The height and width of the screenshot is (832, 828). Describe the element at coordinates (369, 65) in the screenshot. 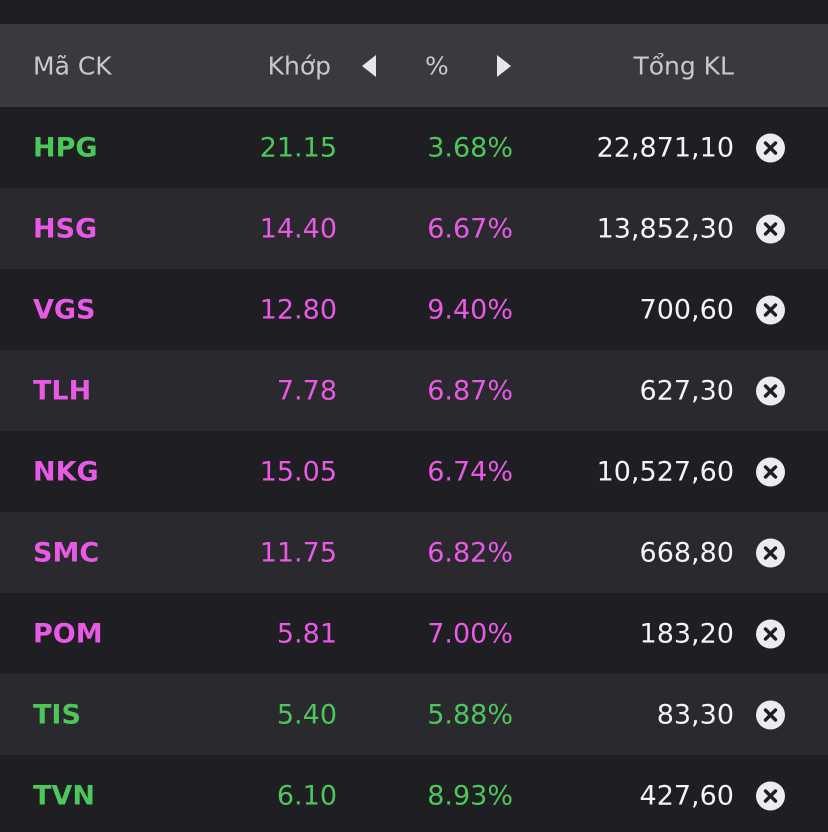

I see `arrow-left-icon` at that location.